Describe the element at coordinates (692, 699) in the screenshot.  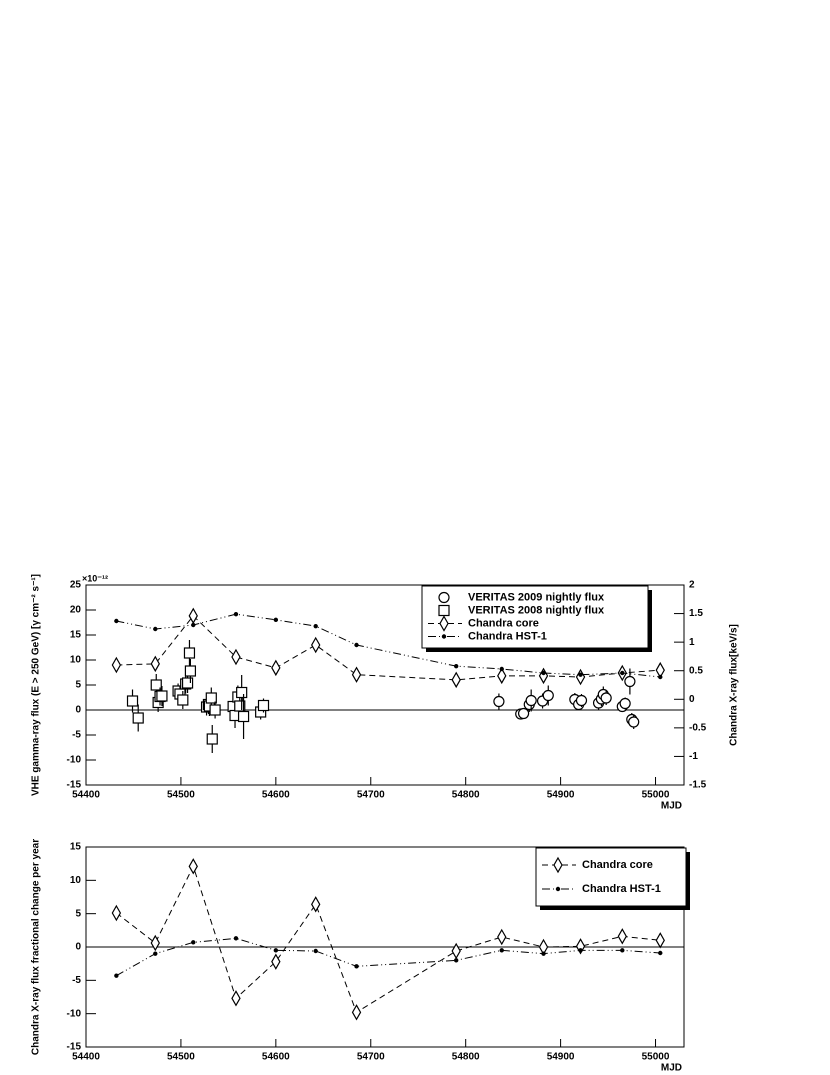
I see `y2-tick-label: 0` at that location.